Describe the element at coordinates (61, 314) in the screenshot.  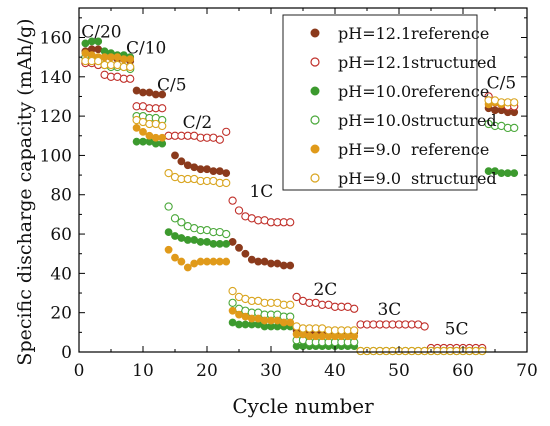
I see `y-tick-label: 20` at that location.